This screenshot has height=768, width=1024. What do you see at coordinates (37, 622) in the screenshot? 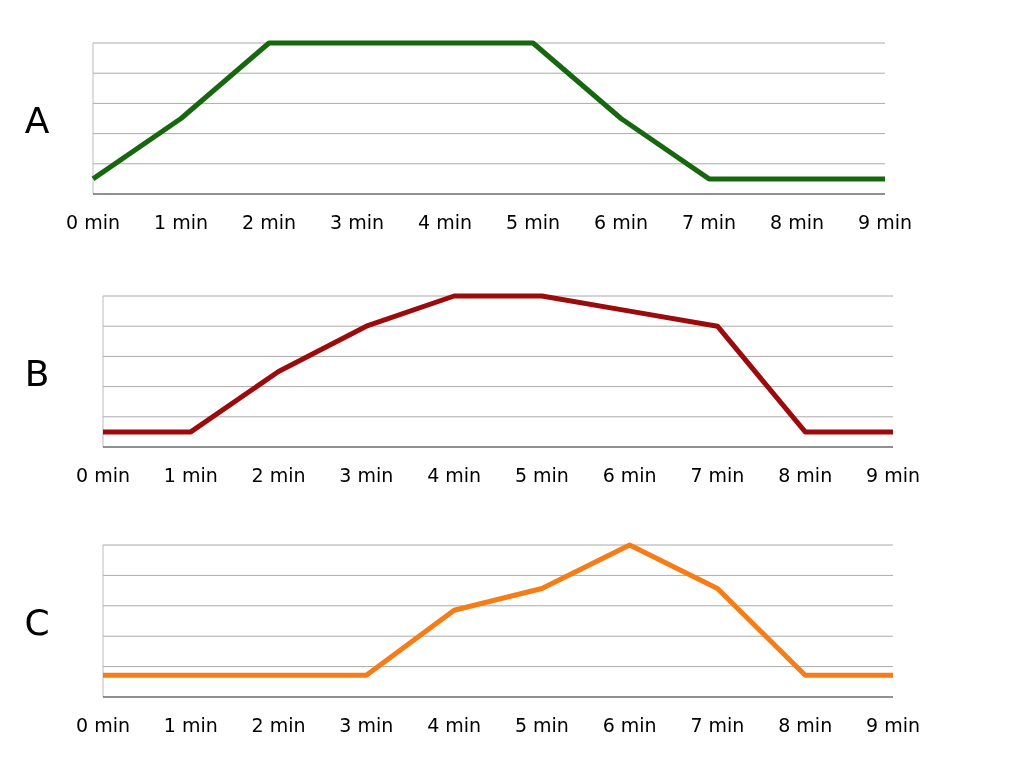
I see `text: C` at bounding box center [37, 622].